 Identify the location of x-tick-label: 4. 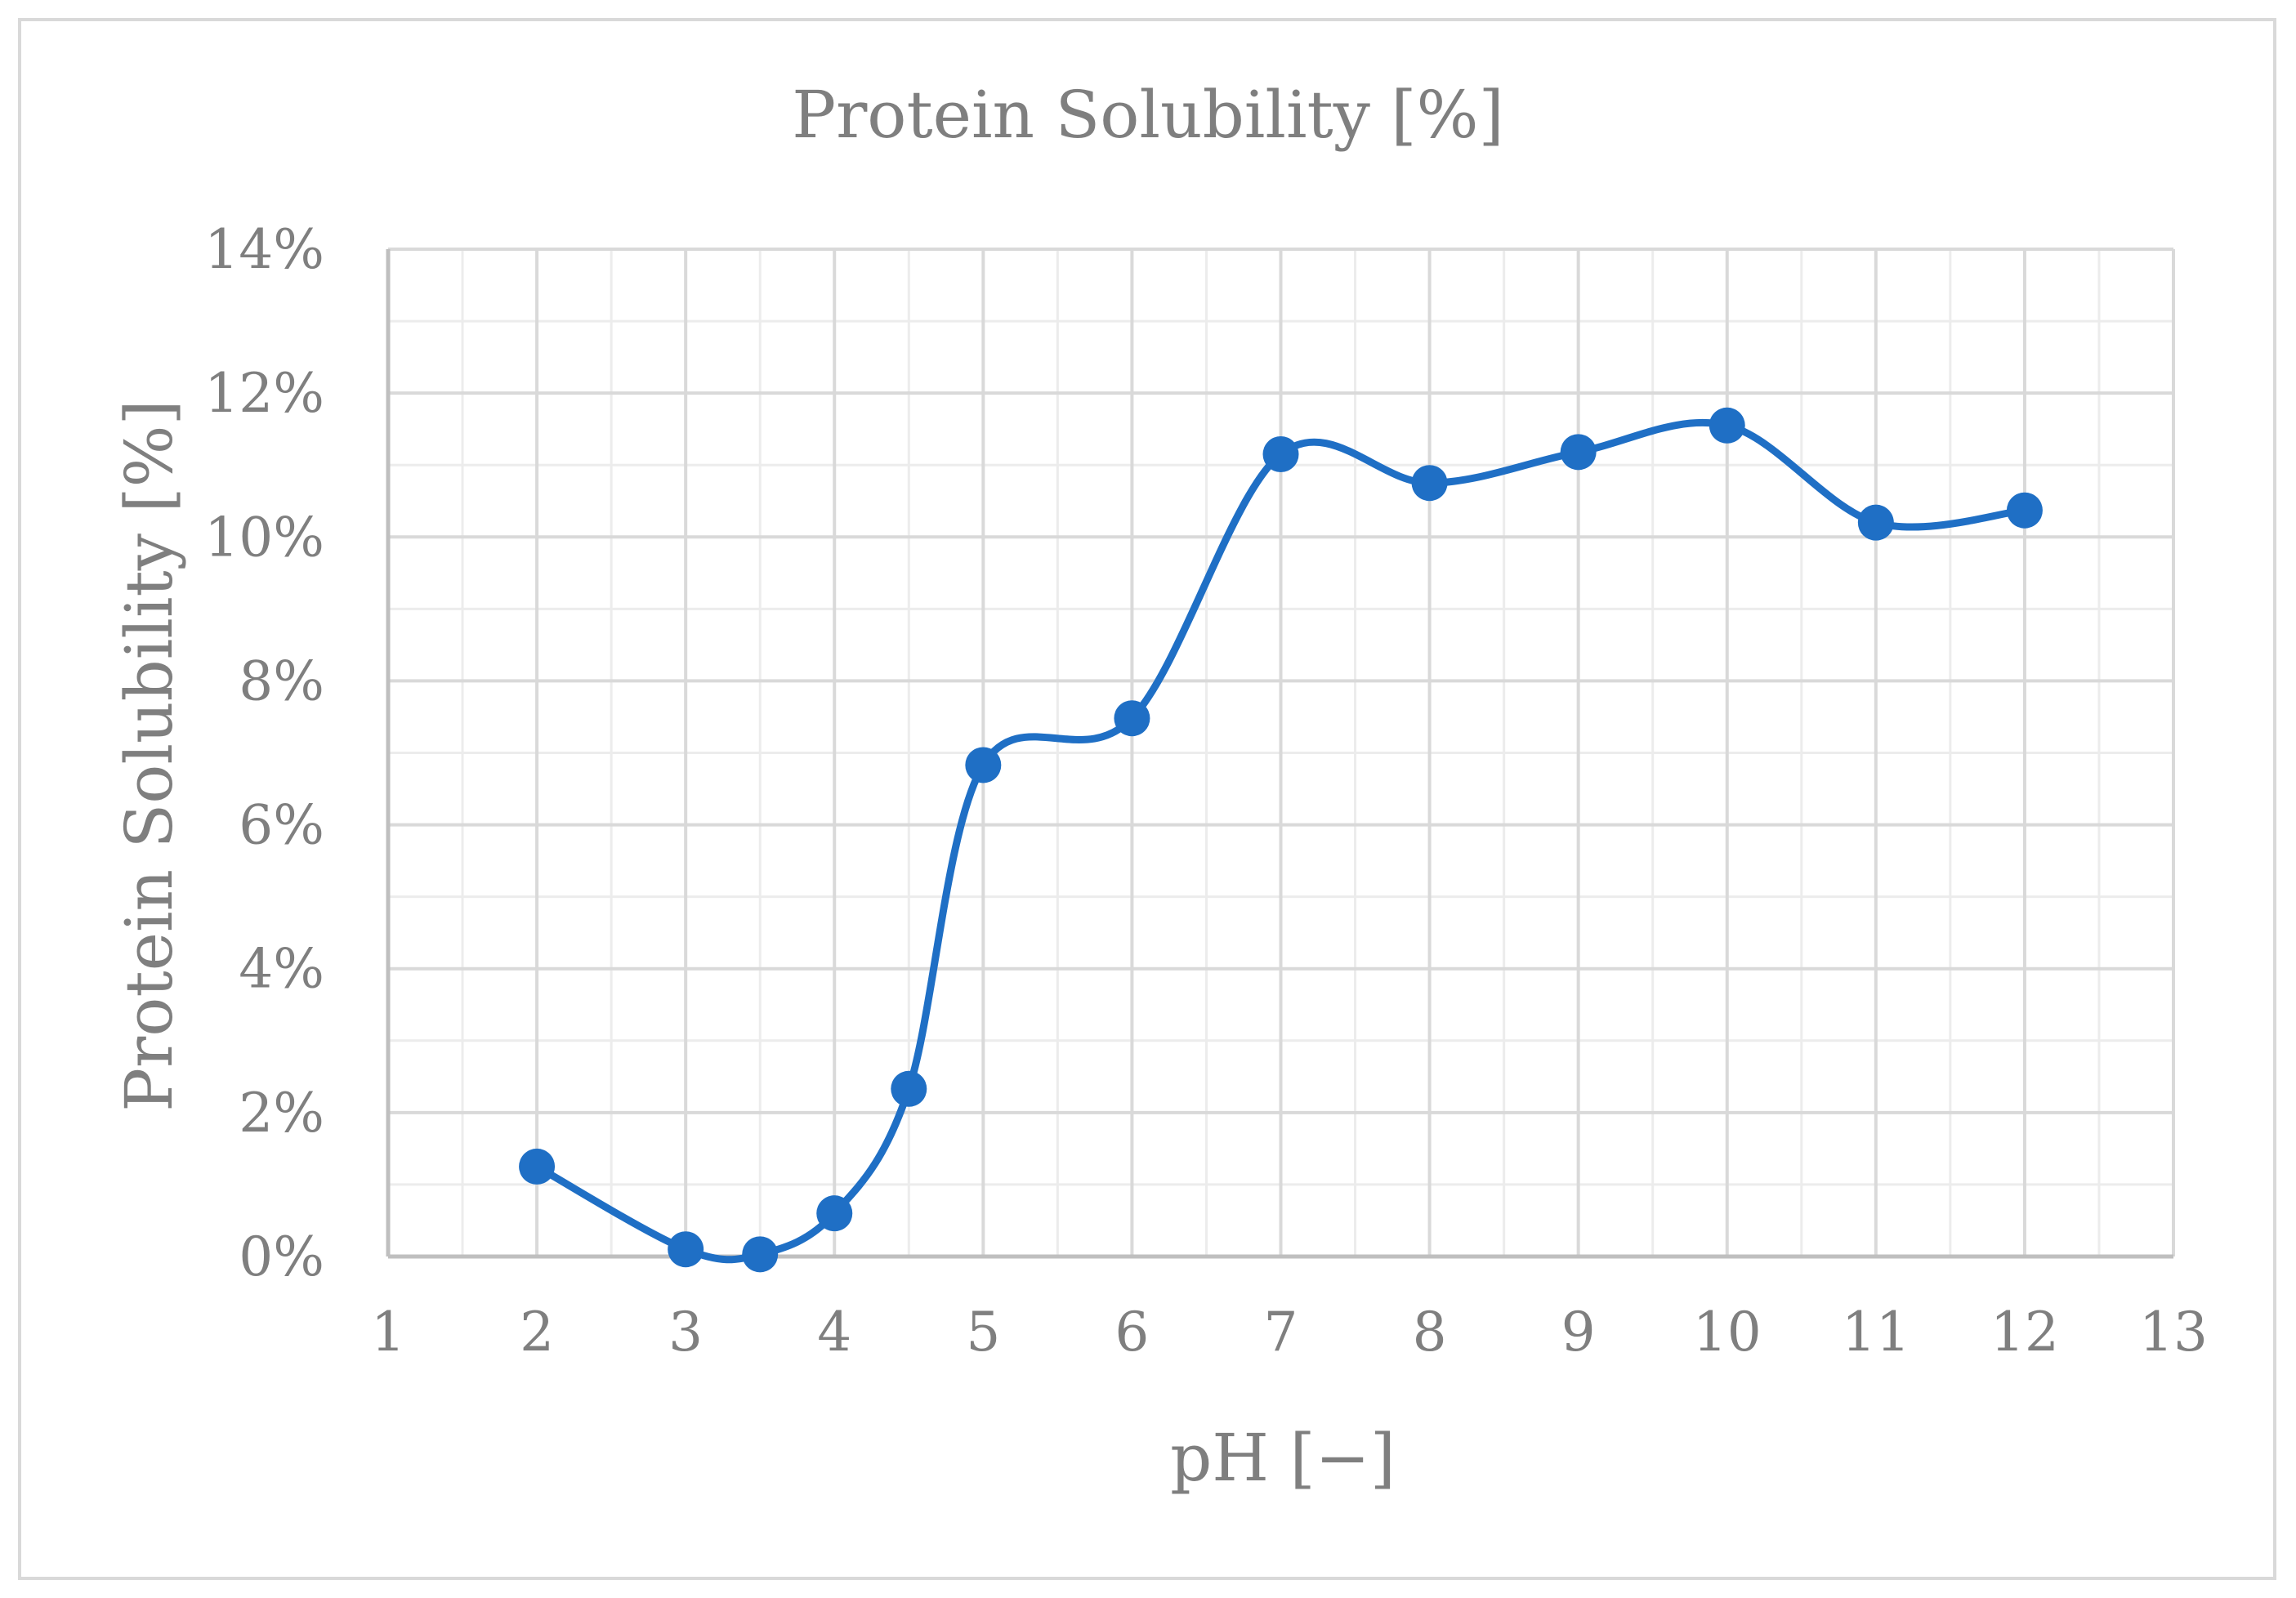
(834, 1332).